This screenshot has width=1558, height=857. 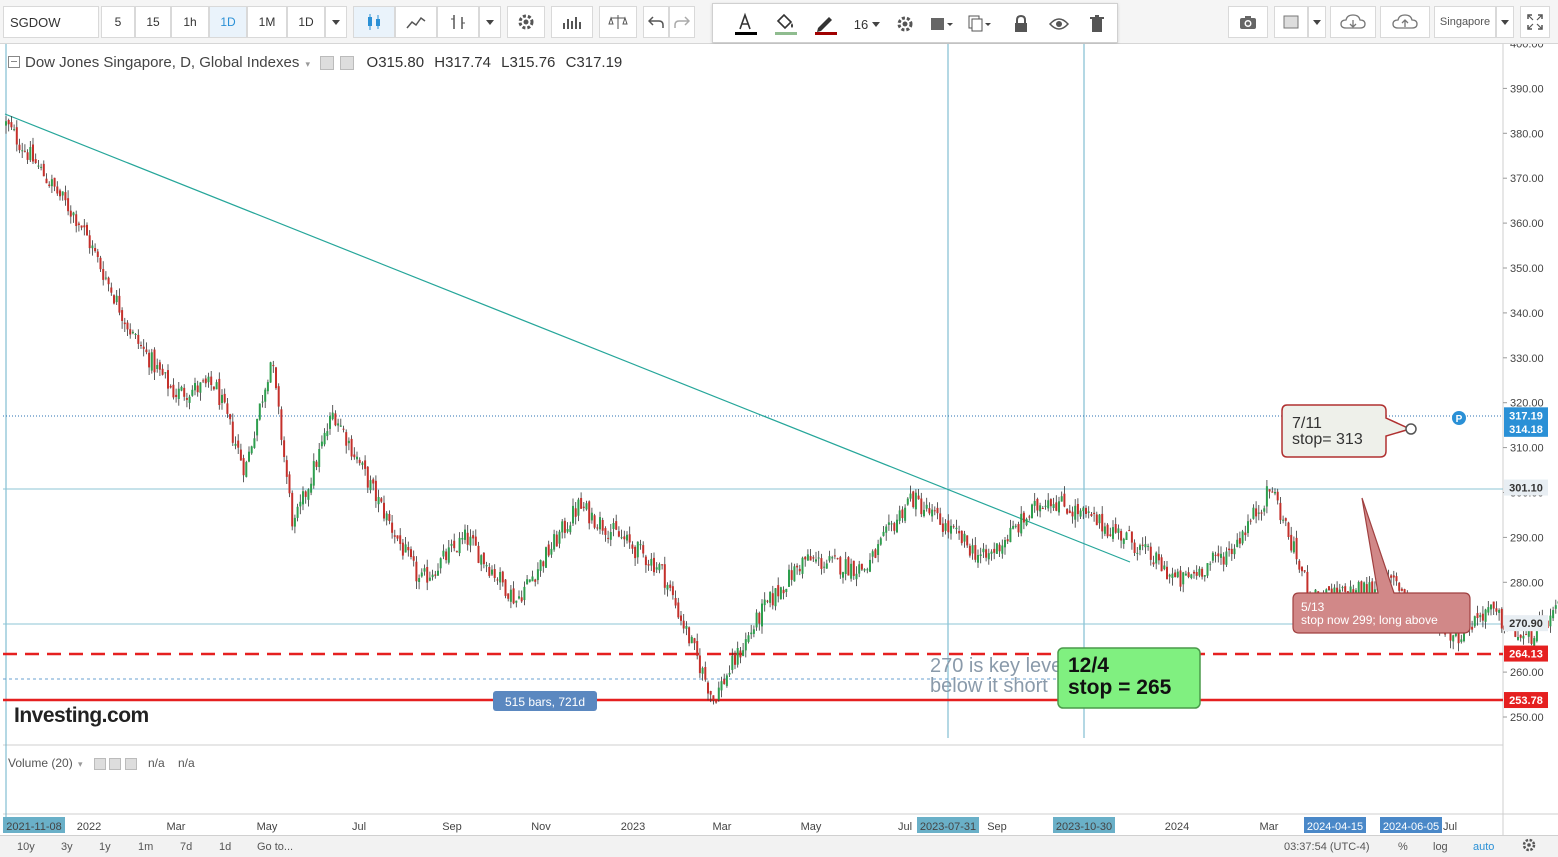 I want to click on price-tick-label: 370.00, so click(x=1527, y=179).